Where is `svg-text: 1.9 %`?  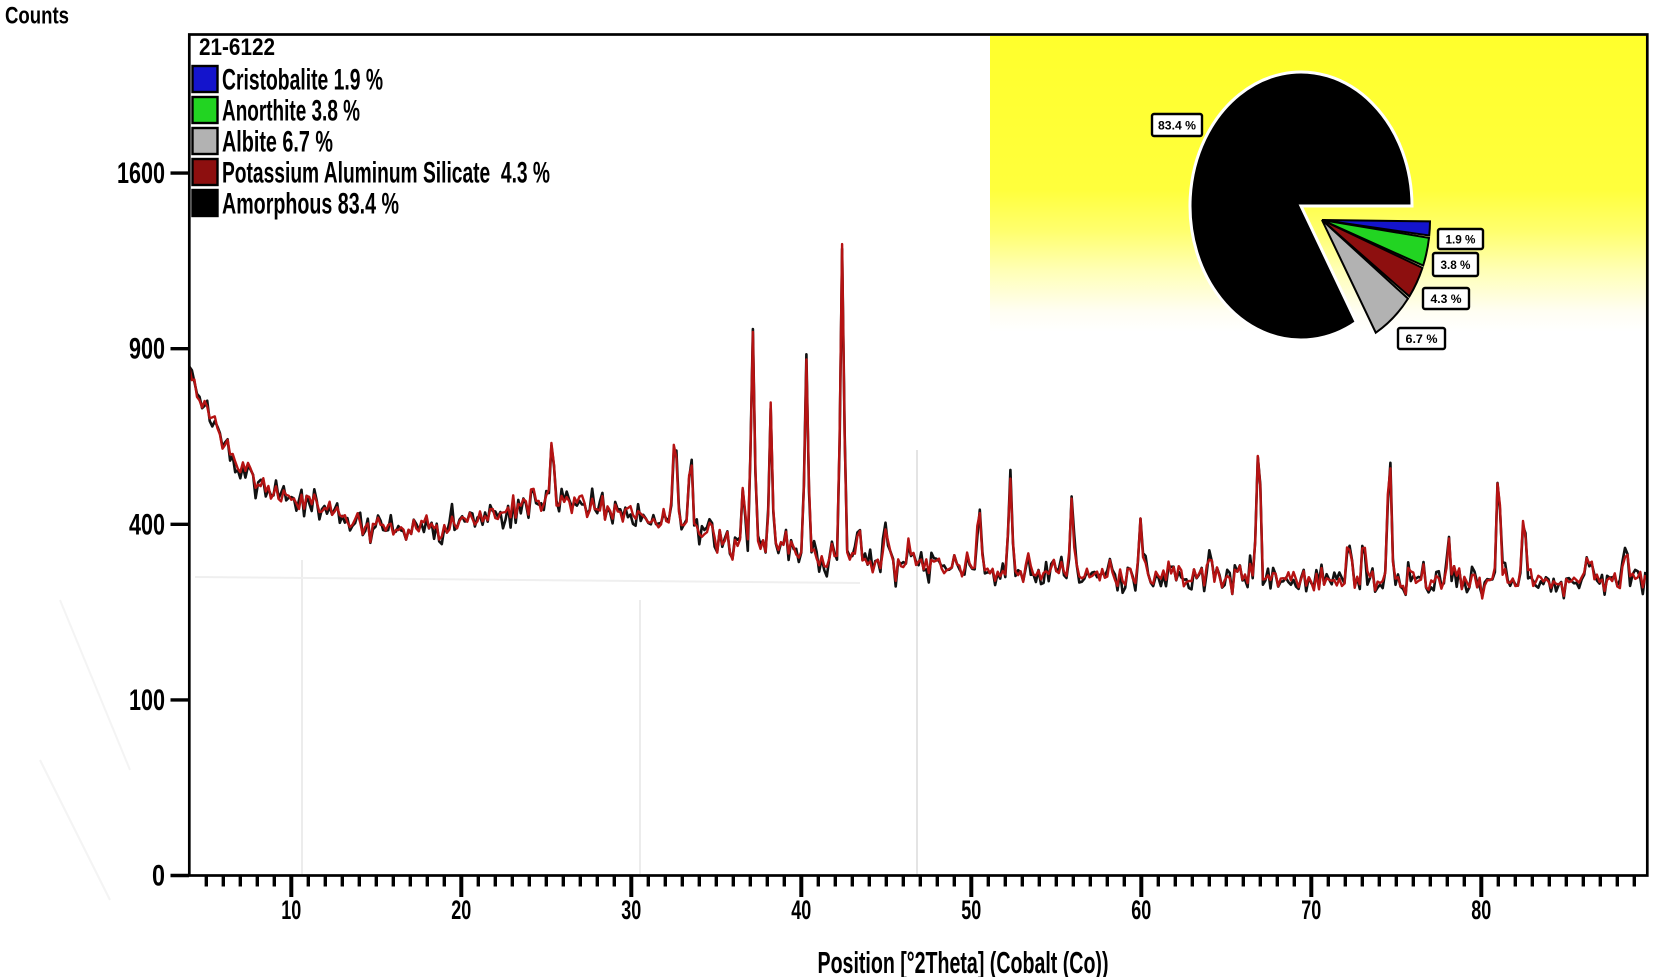 svg-text: 1.9 % is located at coordinates (1461, 241).